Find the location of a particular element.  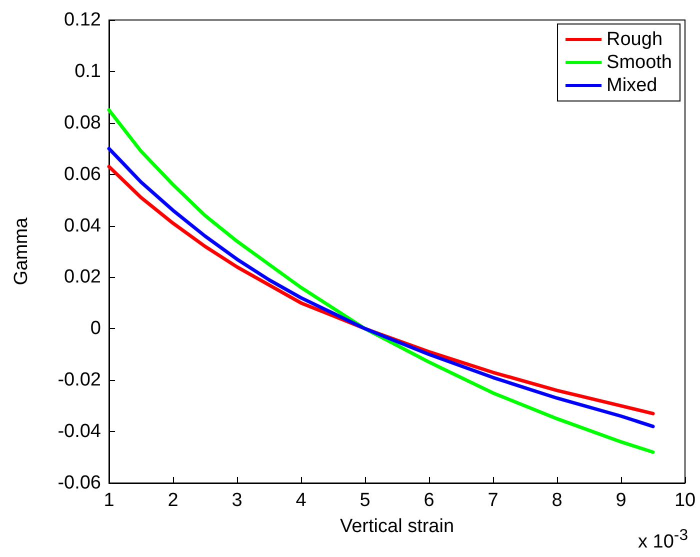

y-tick-label: -0.06 is located at coordinates (79, 483).